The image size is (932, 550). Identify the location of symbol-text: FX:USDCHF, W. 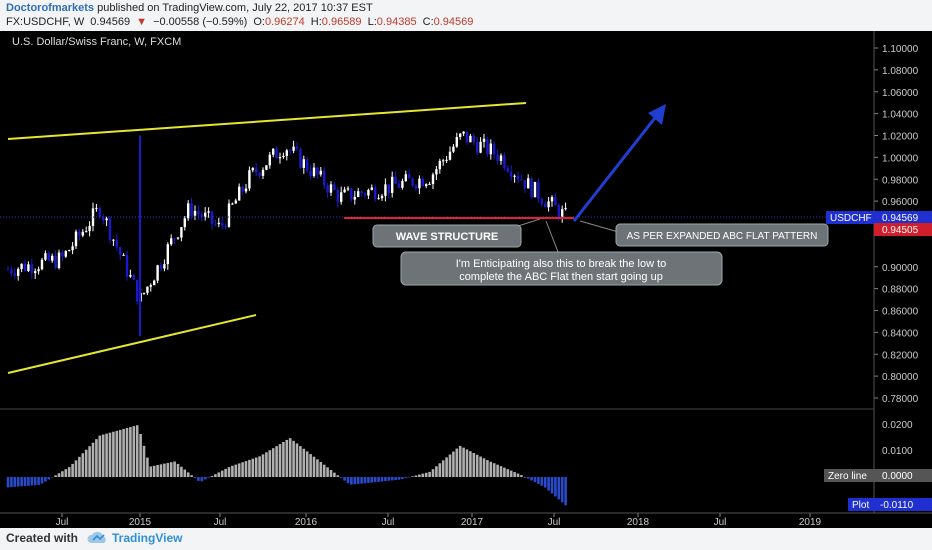
(45, 22).